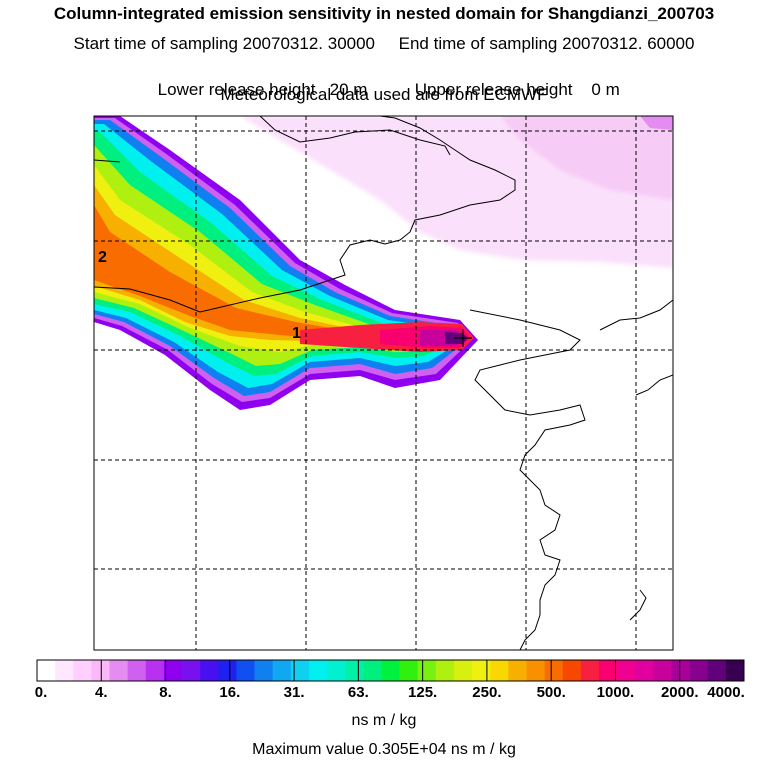  What do you see at coordinates (224, 43) in the screenshot?
I see `start-time-label: Start time of sampling 20070312. 30000` at bounding box center [224, 43].